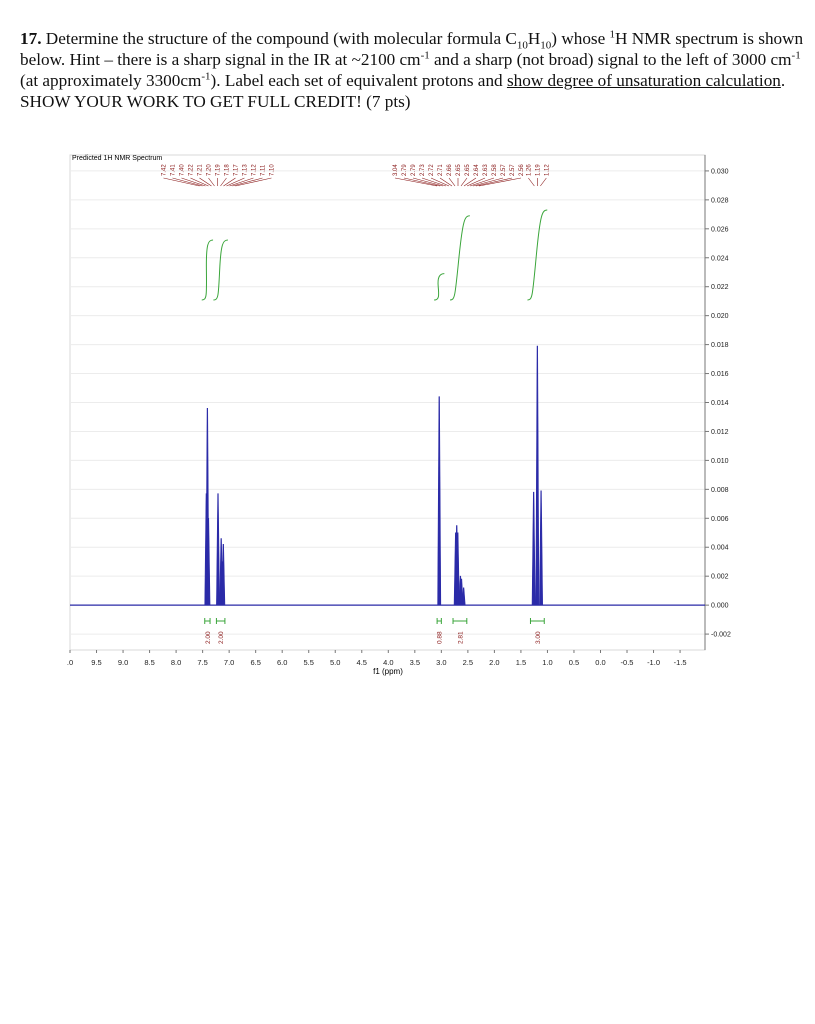 This screenshot has height=1024, width=815. What do you see at coordinates (495, 170) in the screenshot?
I see `peak-label: 2.58` at bounding box center [495, 170].